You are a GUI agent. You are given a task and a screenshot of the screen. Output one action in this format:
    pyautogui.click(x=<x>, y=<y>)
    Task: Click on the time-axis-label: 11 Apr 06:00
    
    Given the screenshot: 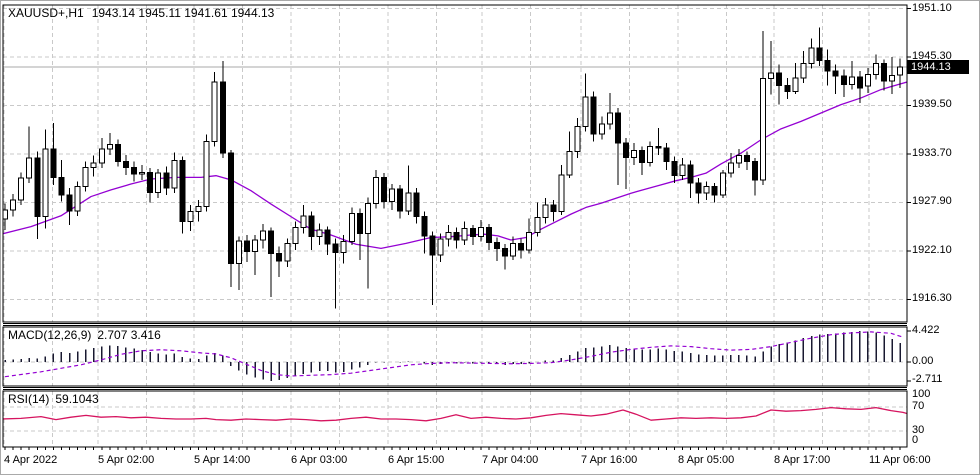 What is the action you would take?
    pyautogui.click(x=900, y=460)
    